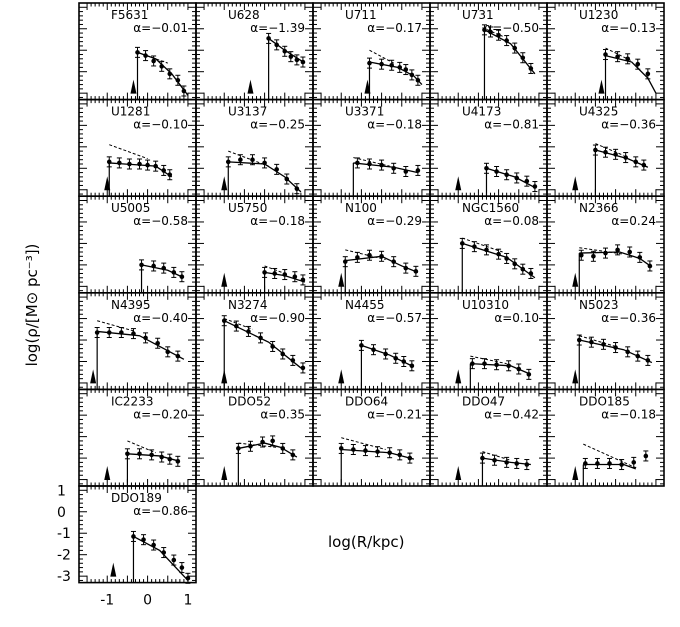  Describe the element at coordinates (366, 542) in the screenshot. I see `x-axis-label: log(R/kpc)` at that location.